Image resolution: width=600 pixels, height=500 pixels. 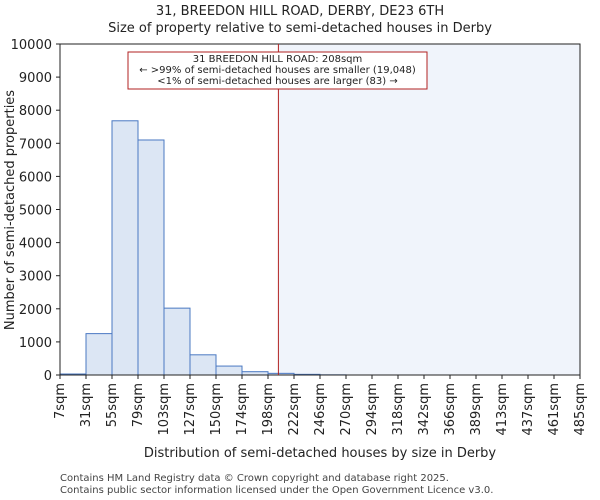 What do you see at coordinates (35, 310) in the screenshot?
I see `y-tick-label: 2000` at bounding box center [35, 310].